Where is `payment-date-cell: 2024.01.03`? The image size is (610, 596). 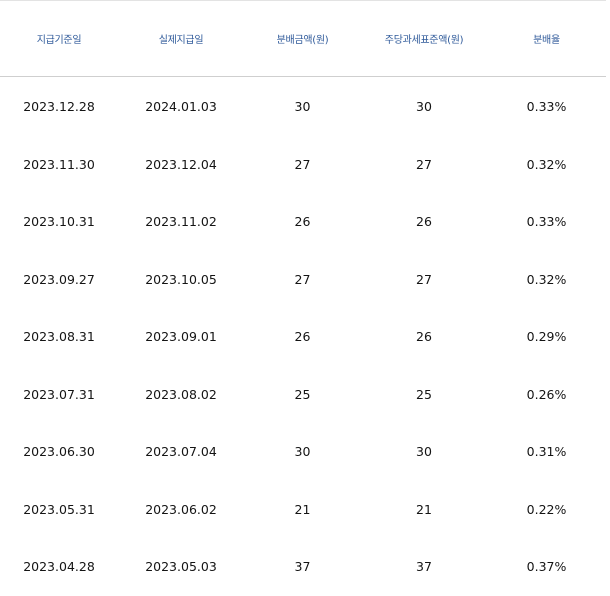
payment-date-cell: 2024.01.03 is located at coordinates (181, 107).